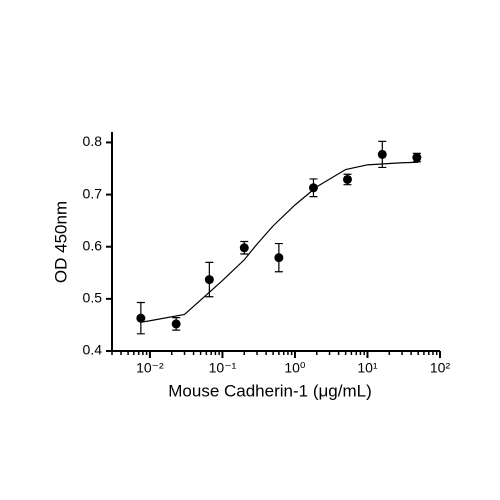 The image size is (500, 500). I want to click on y-tick-label: 0.7, so click(93, 193).